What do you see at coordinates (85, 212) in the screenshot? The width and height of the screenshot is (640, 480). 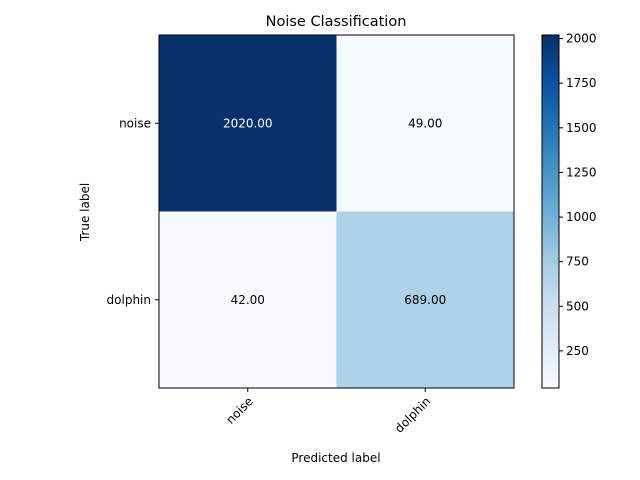 I see `y-axis-label: True label` at bounding box center [85, 212].